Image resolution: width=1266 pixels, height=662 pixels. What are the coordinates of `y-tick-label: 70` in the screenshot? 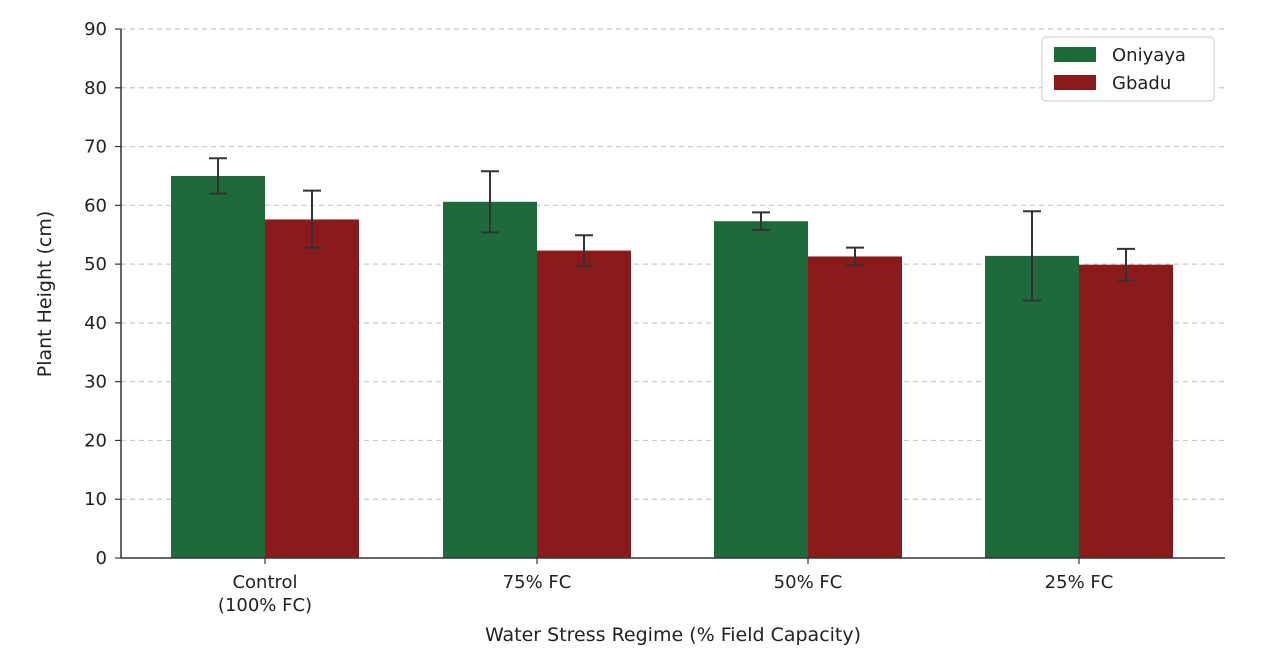 It's located at (95, 147).